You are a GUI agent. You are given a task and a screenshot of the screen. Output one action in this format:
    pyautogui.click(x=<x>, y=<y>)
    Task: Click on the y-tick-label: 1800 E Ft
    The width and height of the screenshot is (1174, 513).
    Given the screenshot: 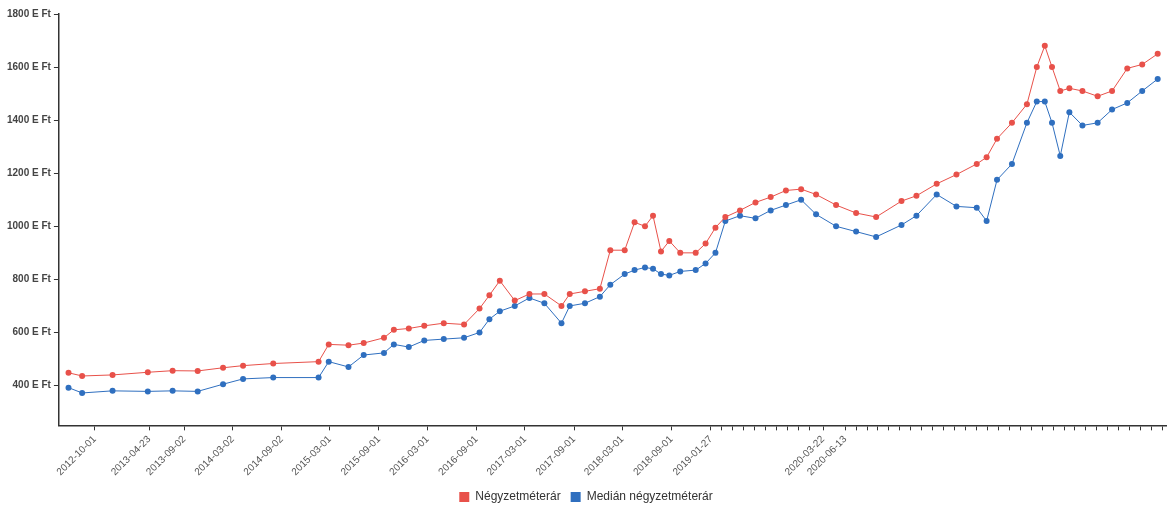 What is the action you would take?
    pyautogui.click(x=29, y=13)
    